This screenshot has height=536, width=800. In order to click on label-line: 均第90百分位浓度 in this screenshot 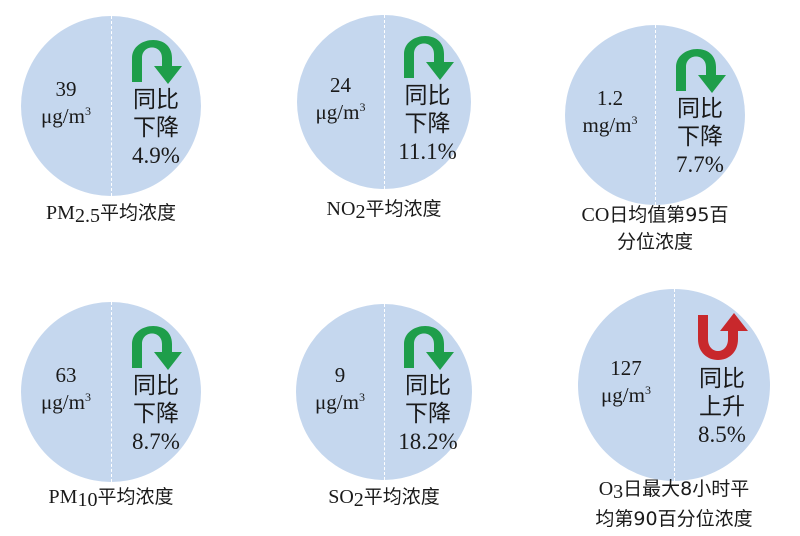, I will do `click(674, 519)`.